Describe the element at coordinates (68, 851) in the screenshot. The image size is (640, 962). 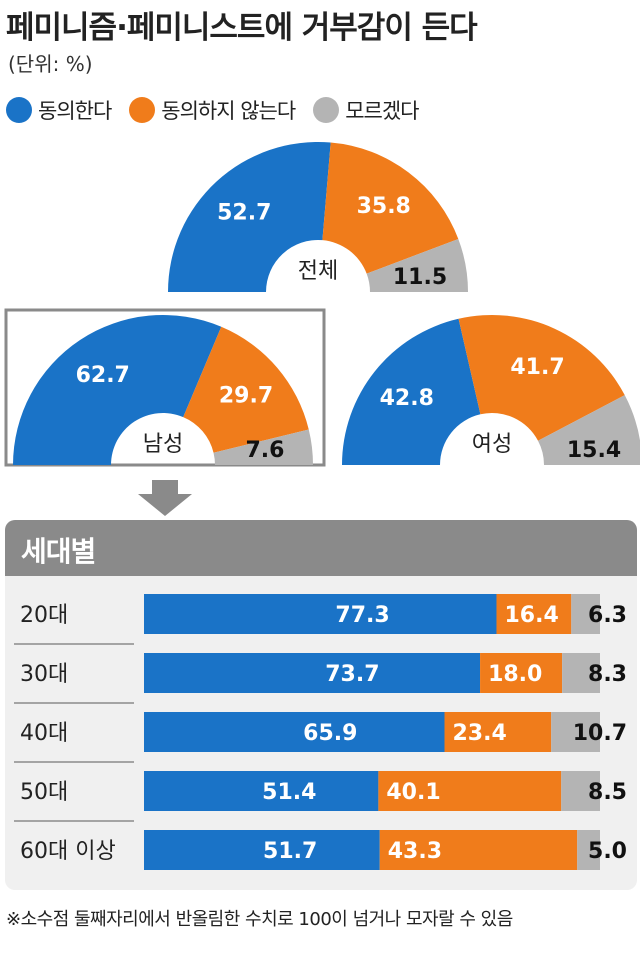
I see `bar-category-label: 60대 이상` at that location.